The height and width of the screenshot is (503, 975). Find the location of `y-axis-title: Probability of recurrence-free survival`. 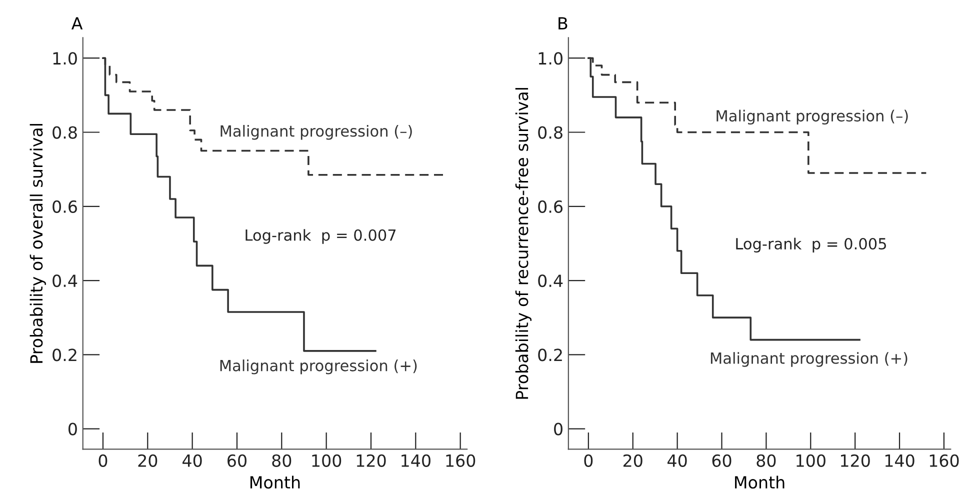

y-axis-title: Probability of recurrence-free survival is located at coordinates (523, 243).